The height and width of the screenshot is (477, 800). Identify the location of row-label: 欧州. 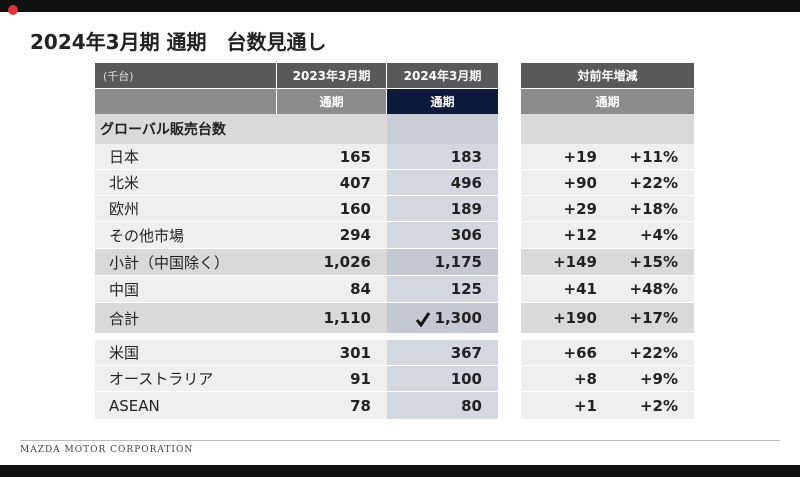
(186, 209).